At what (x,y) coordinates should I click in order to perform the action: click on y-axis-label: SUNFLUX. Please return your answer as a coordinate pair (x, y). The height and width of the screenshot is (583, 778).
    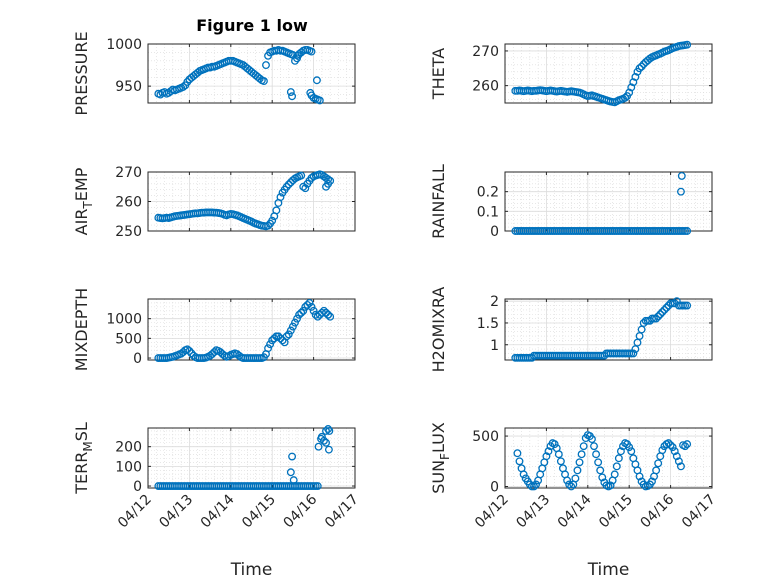
    Looking at the image, I should click on (440, 458).